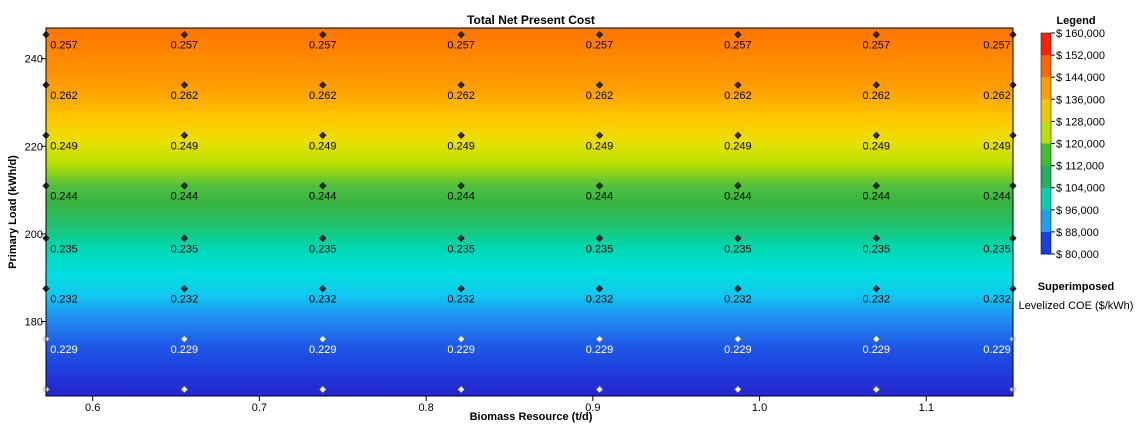 This screenshot has height=431, width=1142. I want to click on legend-label: $ 160,000, so click(1080, 34).